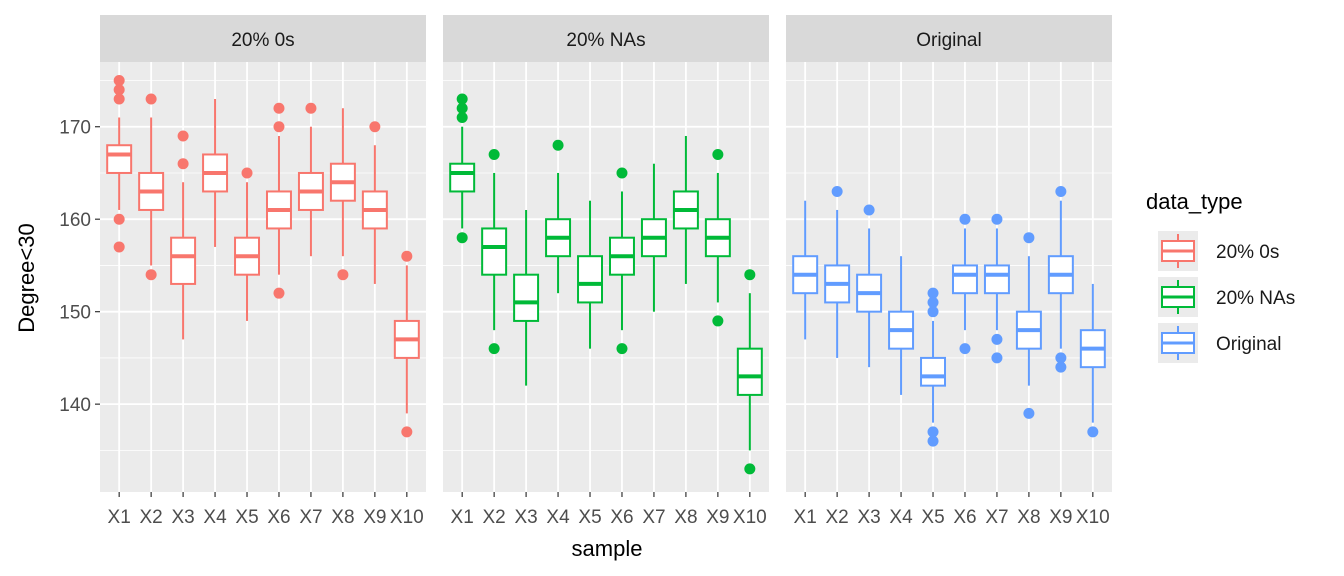 This screenshot has width=1344, height=576. Describe the element at coordinates (868, 517) in the screenshot. I see `x-tick-label: X3` at that location.